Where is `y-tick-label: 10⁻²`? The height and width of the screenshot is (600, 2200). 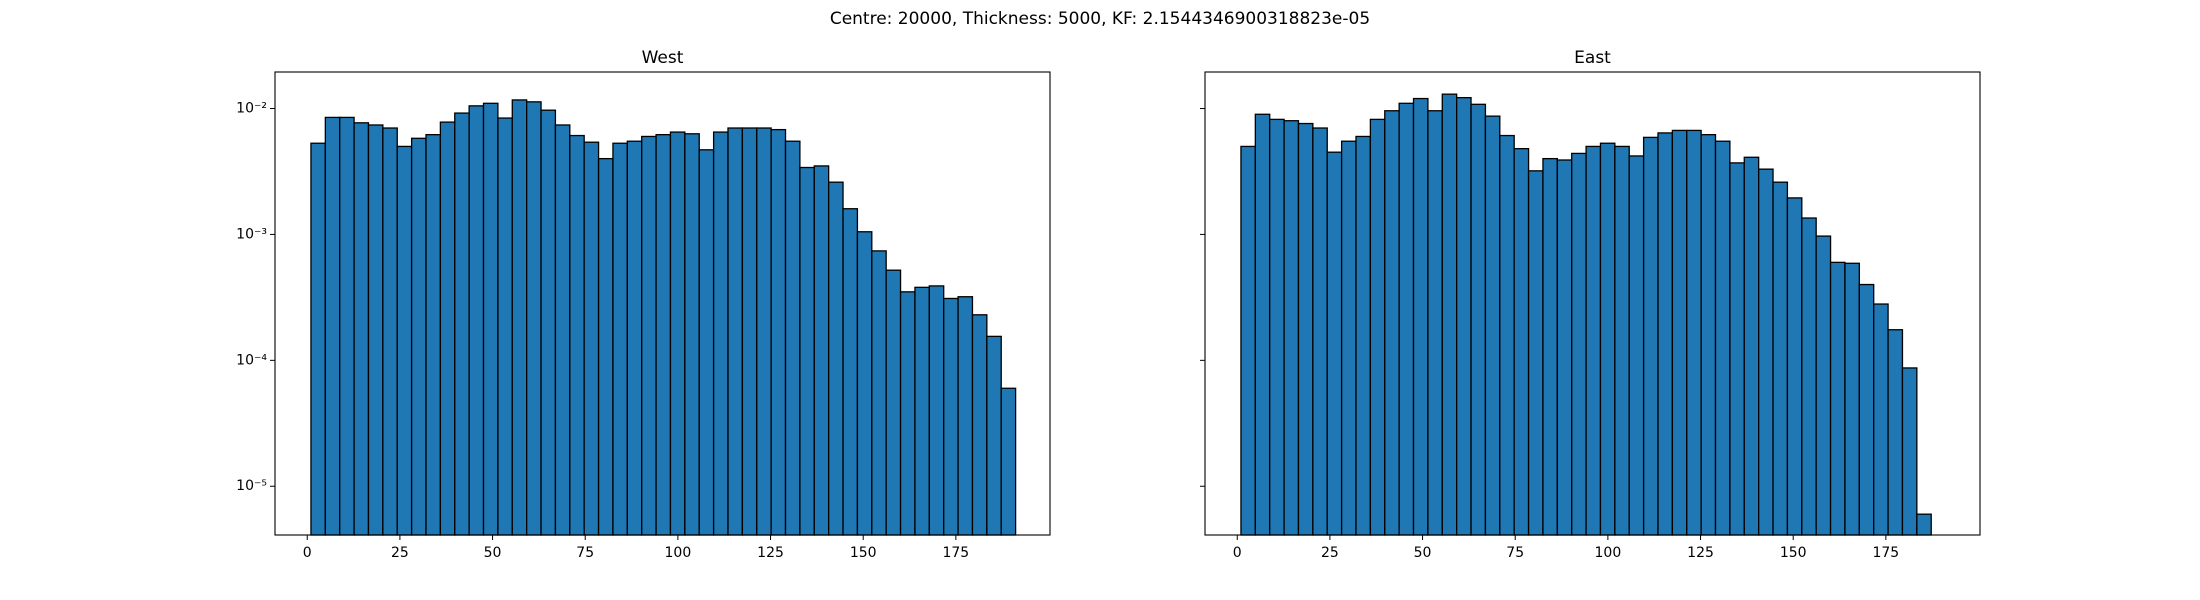
y-tick-label: 10⁻² is located at coordinates (251, 109).